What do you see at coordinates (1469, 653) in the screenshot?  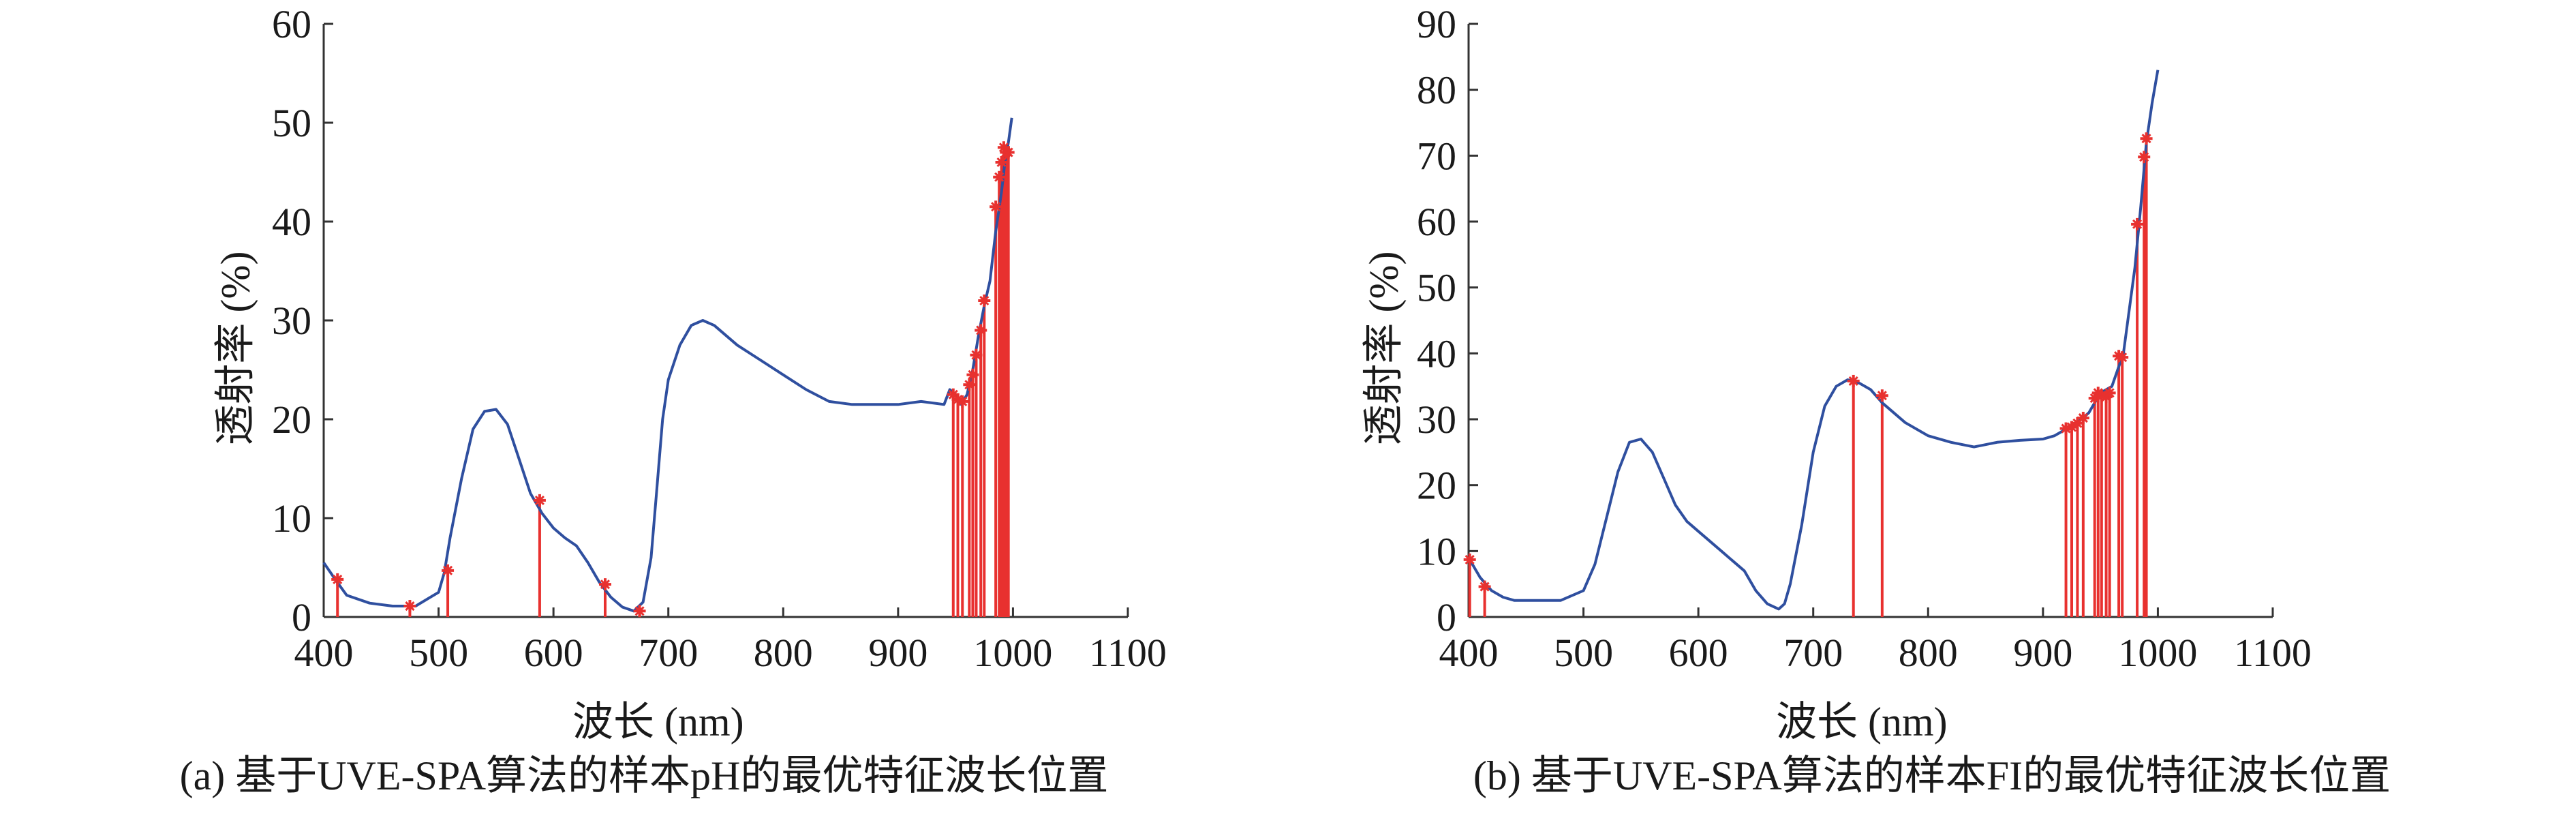 I see `chart-b-x-tick-label: 400` at bounding box center [1469, 653].